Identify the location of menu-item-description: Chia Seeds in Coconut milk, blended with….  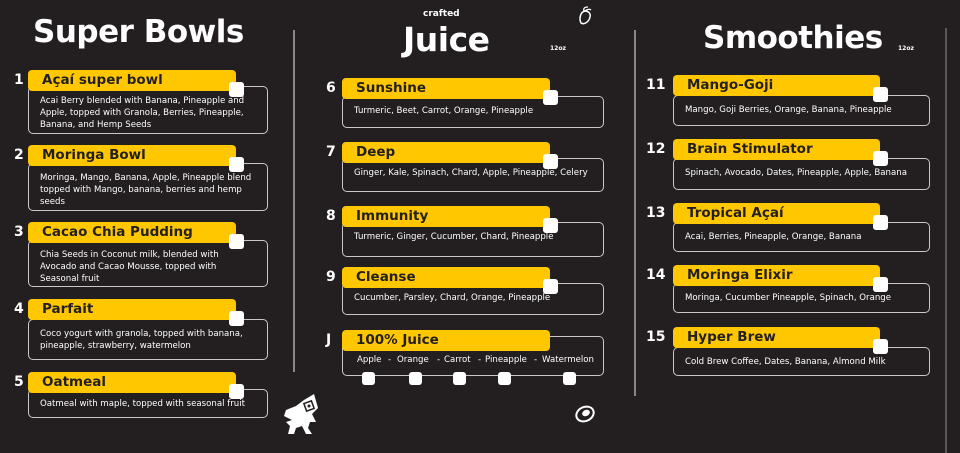
(129, 267).